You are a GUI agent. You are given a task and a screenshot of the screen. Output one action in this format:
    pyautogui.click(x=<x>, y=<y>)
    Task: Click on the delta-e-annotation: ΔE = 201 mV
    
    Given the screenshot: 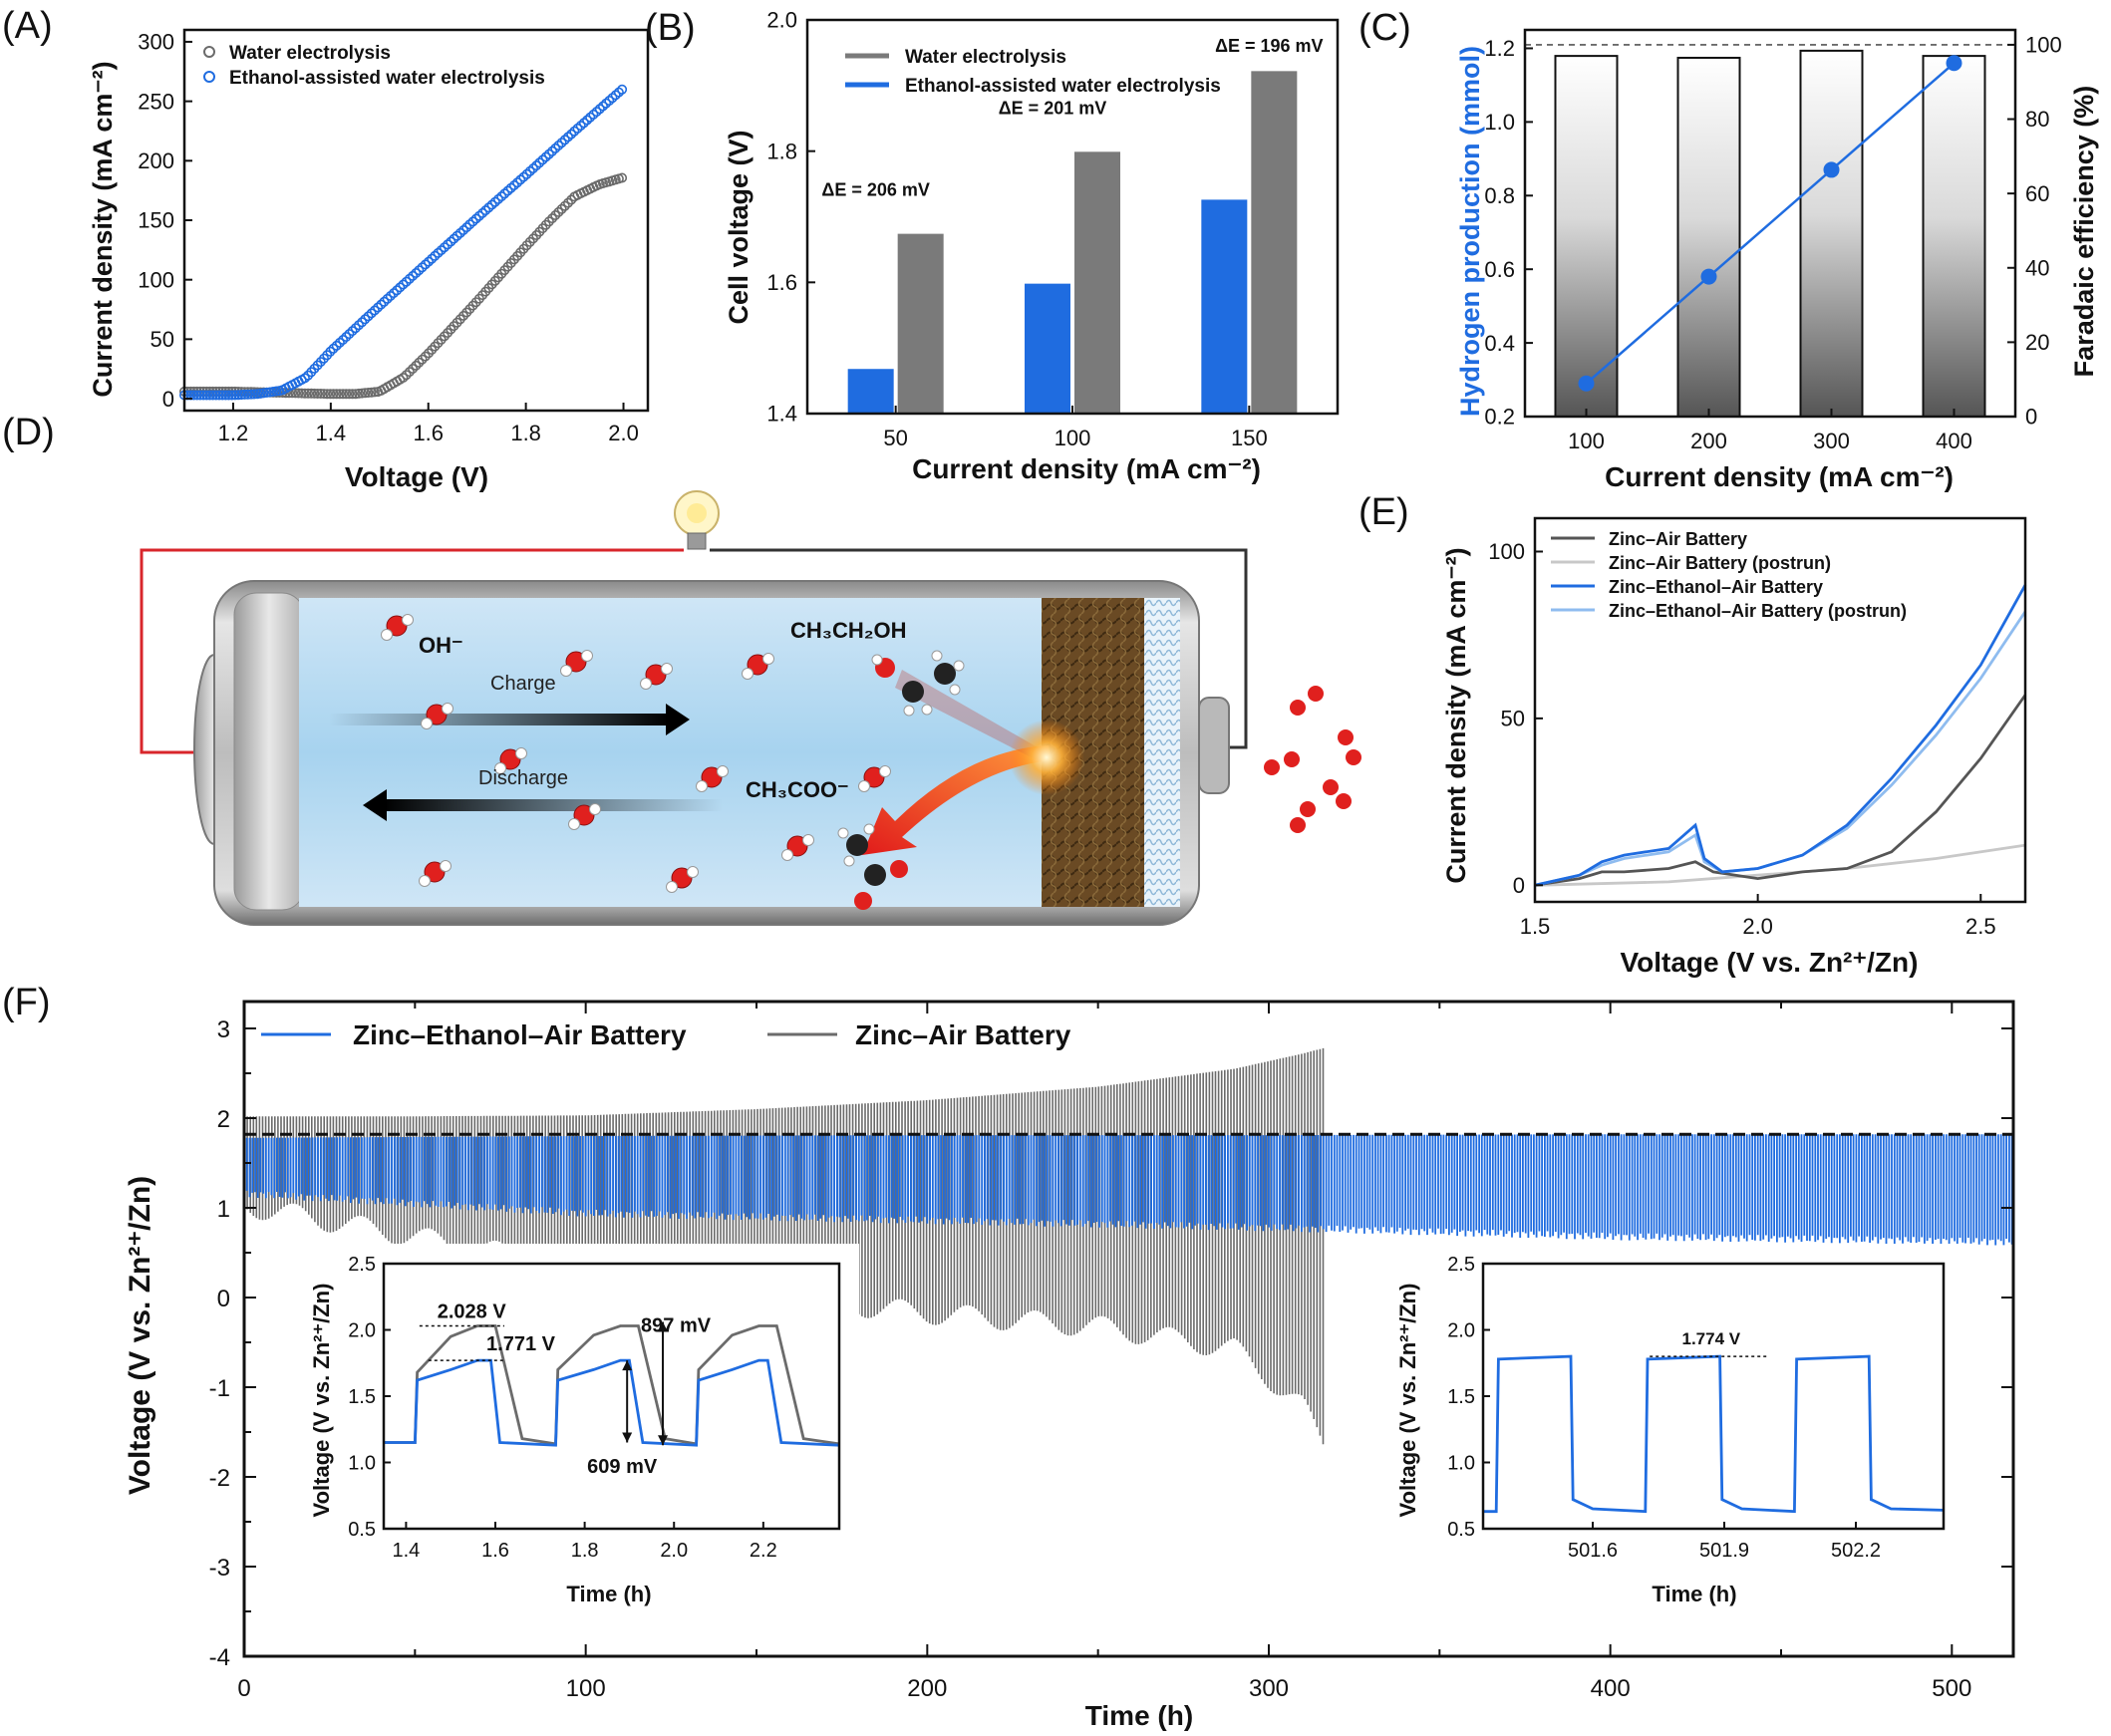 What is the action you would take?
    pyautogui.click(x=1053, y=108)
    